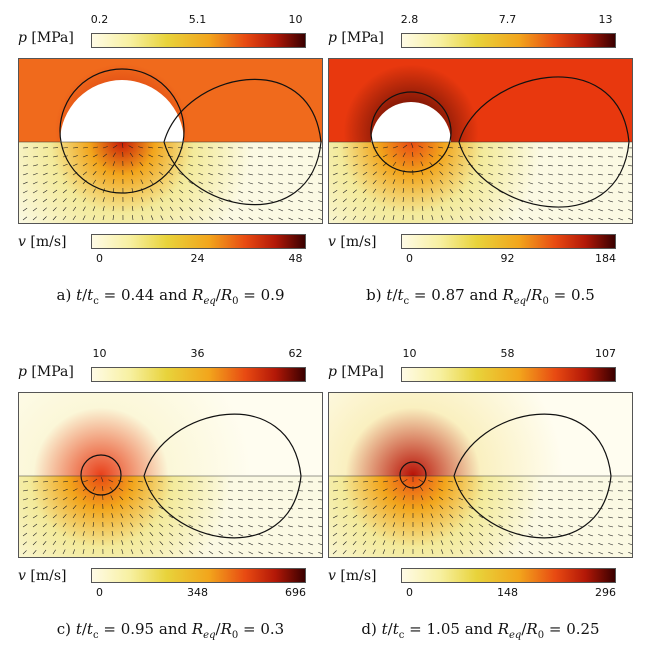 This screenshot has width=653, height=652. What do you see at coordinates (373, 295) in the screenshot?
I see `caption-label: b)` at bounding box center [373, 295].